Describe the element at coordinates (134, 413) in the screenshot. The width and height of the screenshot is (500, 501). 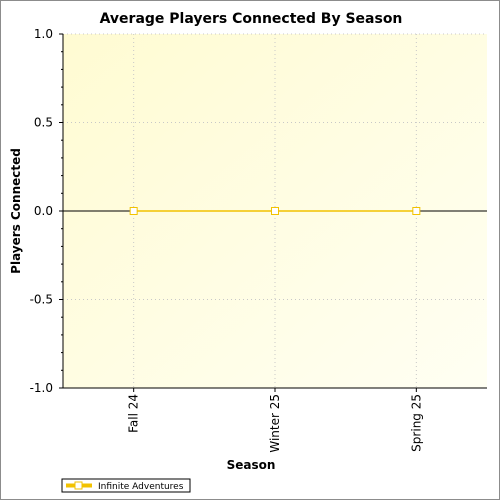
I see `x-tick-label: Fall 24` at that location.